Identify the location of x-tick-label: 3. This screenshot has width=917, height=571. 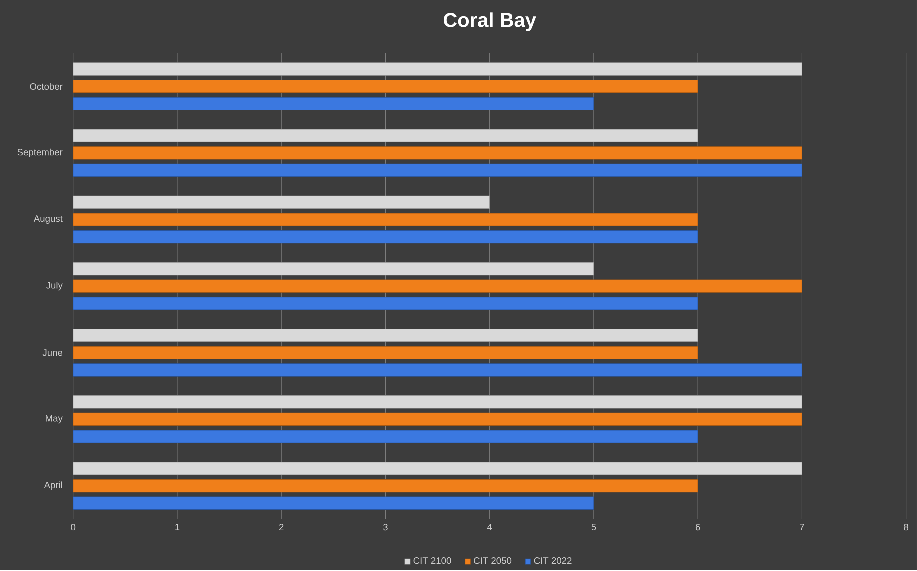
(385, 527).